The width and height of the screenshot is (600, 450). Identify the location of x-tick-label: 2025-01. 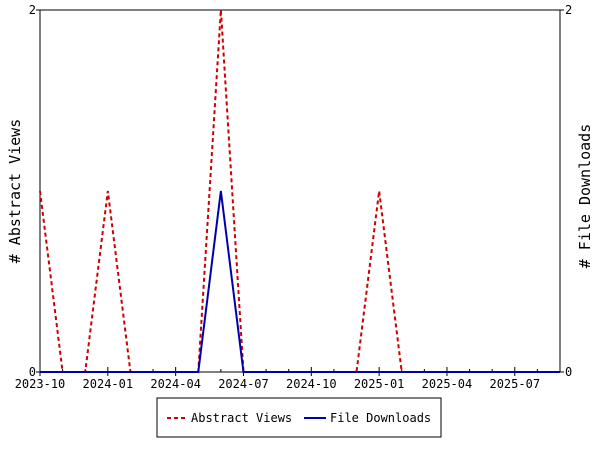
(379, 384).